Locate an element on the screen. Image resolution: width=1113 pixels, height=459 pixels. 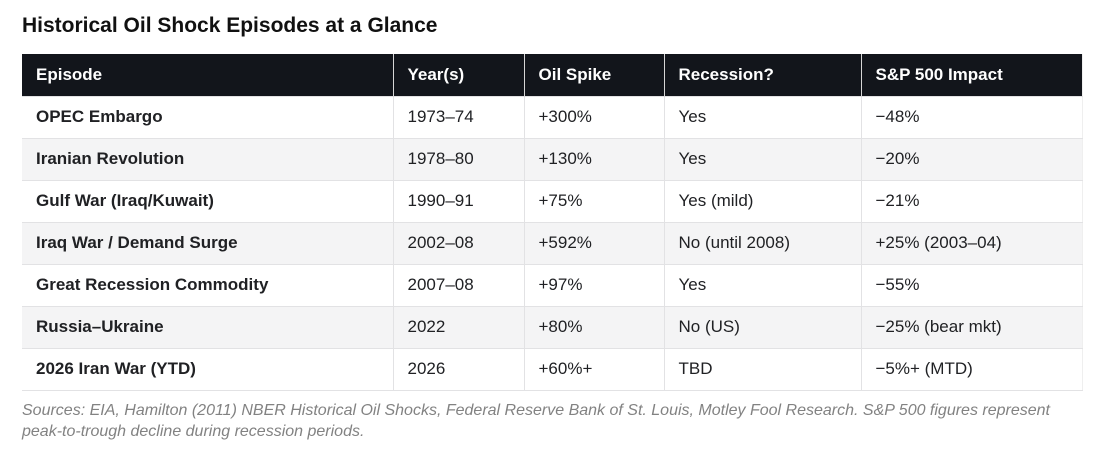
cell-sp500: −48% is located at coordinates (971, 116).